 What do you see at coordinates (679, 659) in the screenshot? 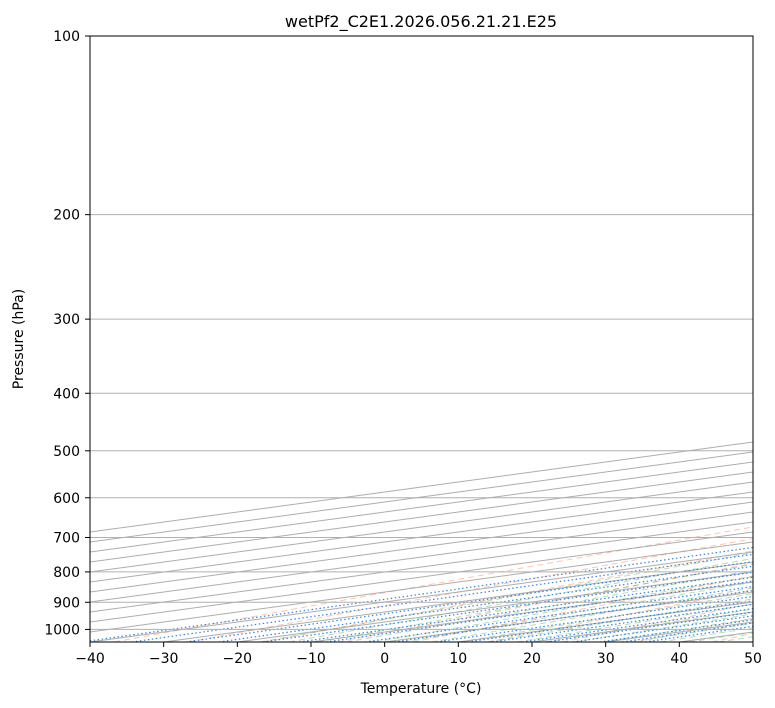
I see `x-tick-label: 40` at bounding box center [679, 659].